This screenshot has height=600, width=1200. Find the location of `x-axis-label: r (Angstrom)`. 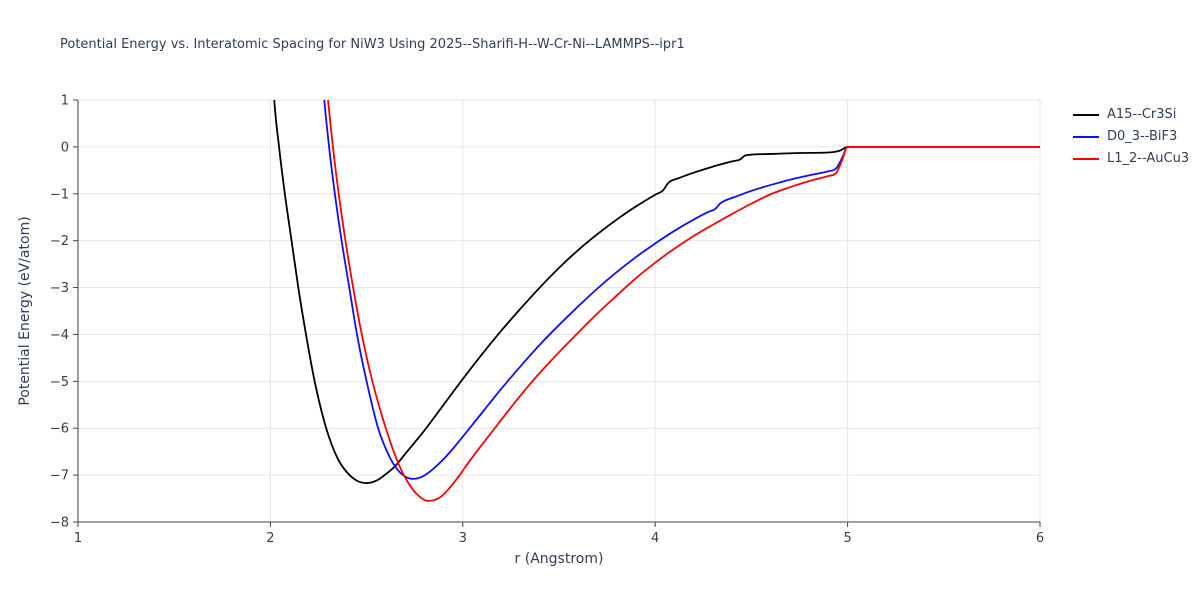

x-axis-label: r (Angstrom) is located at coordinates (559, 559).